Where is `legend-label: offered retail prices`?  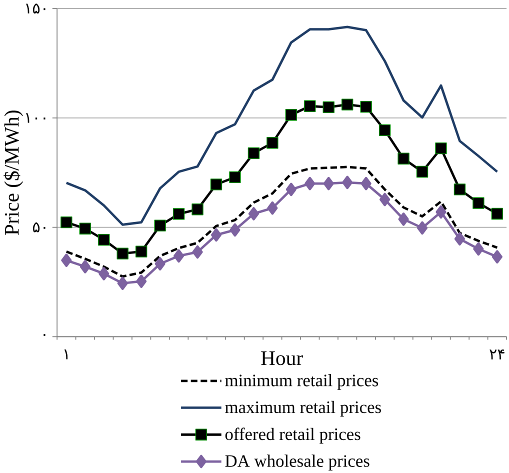
legend-label: offered retail prices is located at coordinates (292, 436).